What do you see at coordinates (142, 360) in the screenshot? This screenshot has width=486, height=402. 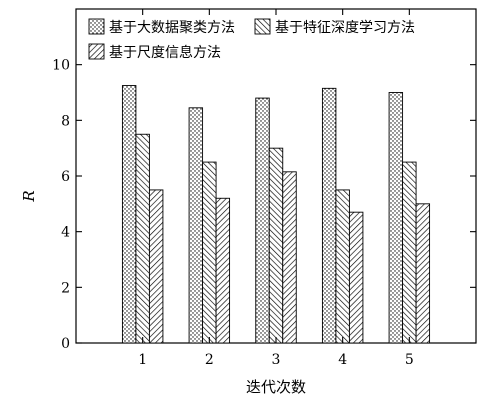 I see `x-tick-label: 1` at bounding box center [142, 360].